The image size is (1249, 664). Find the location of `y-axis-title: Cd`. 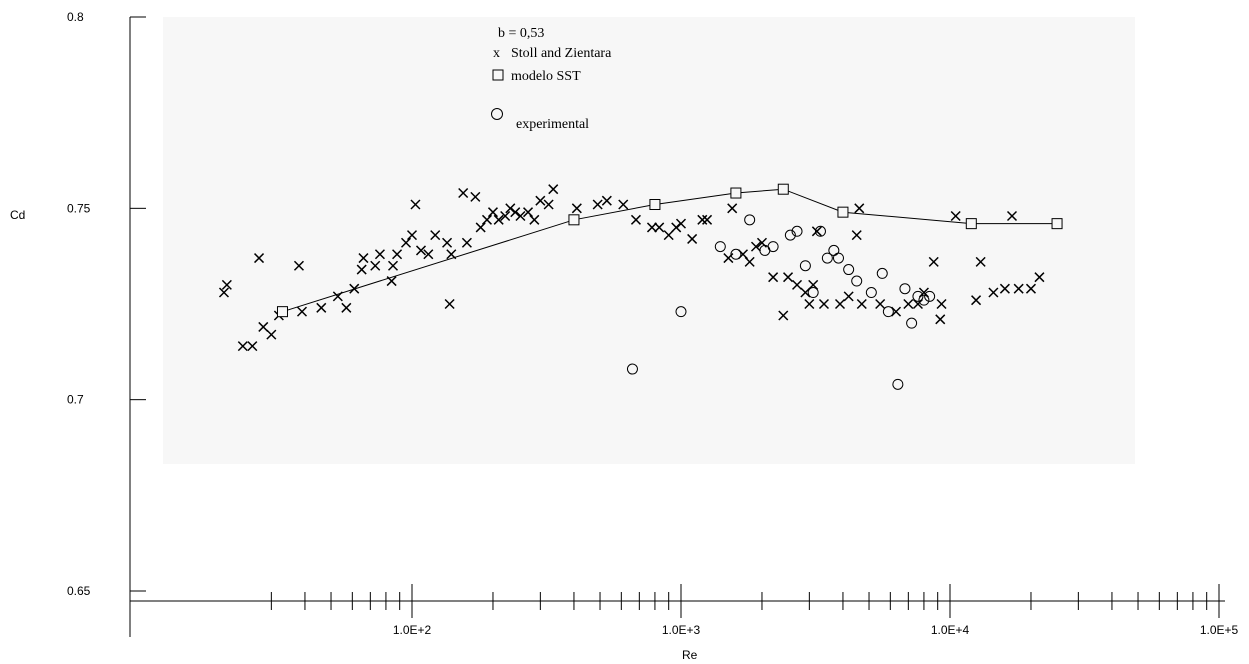

y-axis-title: Cd is located at coordinates (17, 215).